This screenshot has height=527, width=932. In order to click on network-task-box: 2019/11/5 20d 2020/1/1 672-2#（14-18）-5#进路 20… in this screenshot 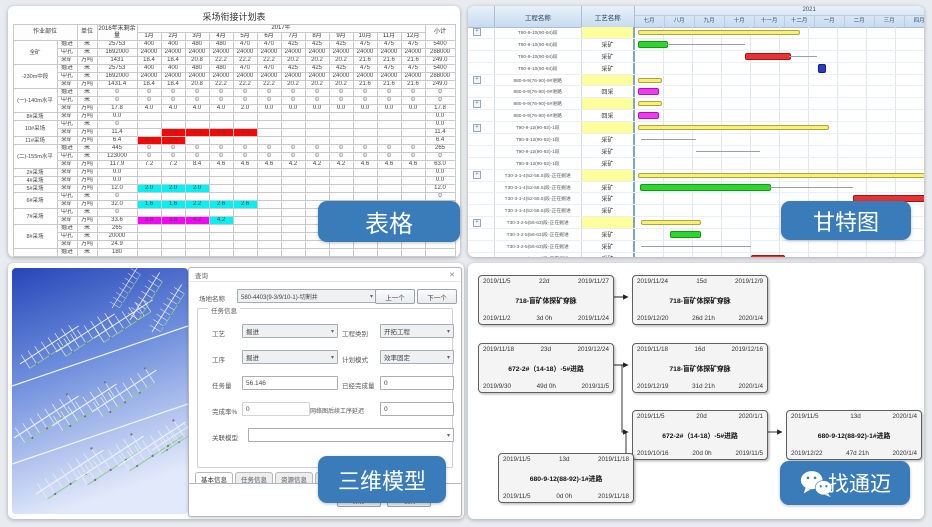, I will do `click(700, 435)`.